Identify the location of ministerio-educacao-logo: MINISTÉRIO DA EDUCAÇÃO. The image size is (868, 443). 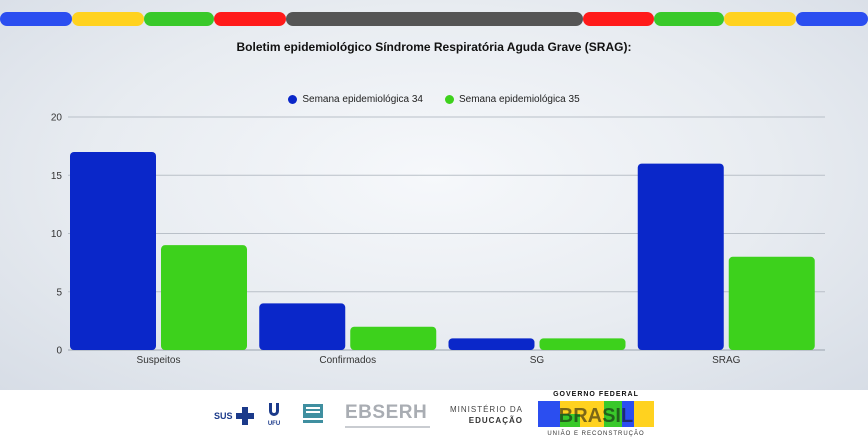
(485, 415).